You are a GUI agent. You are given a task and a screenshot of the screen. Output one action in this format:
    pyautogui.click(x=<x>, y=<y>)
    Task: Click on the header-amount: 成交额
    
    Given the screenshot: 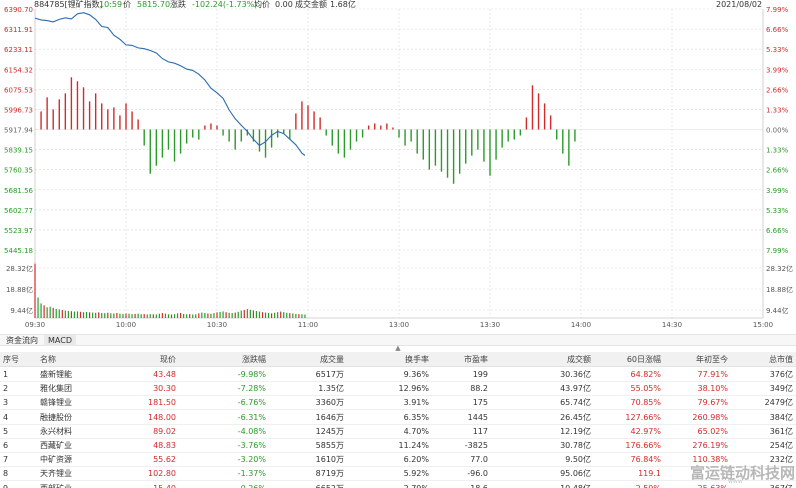 What is the action you would take?
    pyautogui.click(x=579, y=359)
    